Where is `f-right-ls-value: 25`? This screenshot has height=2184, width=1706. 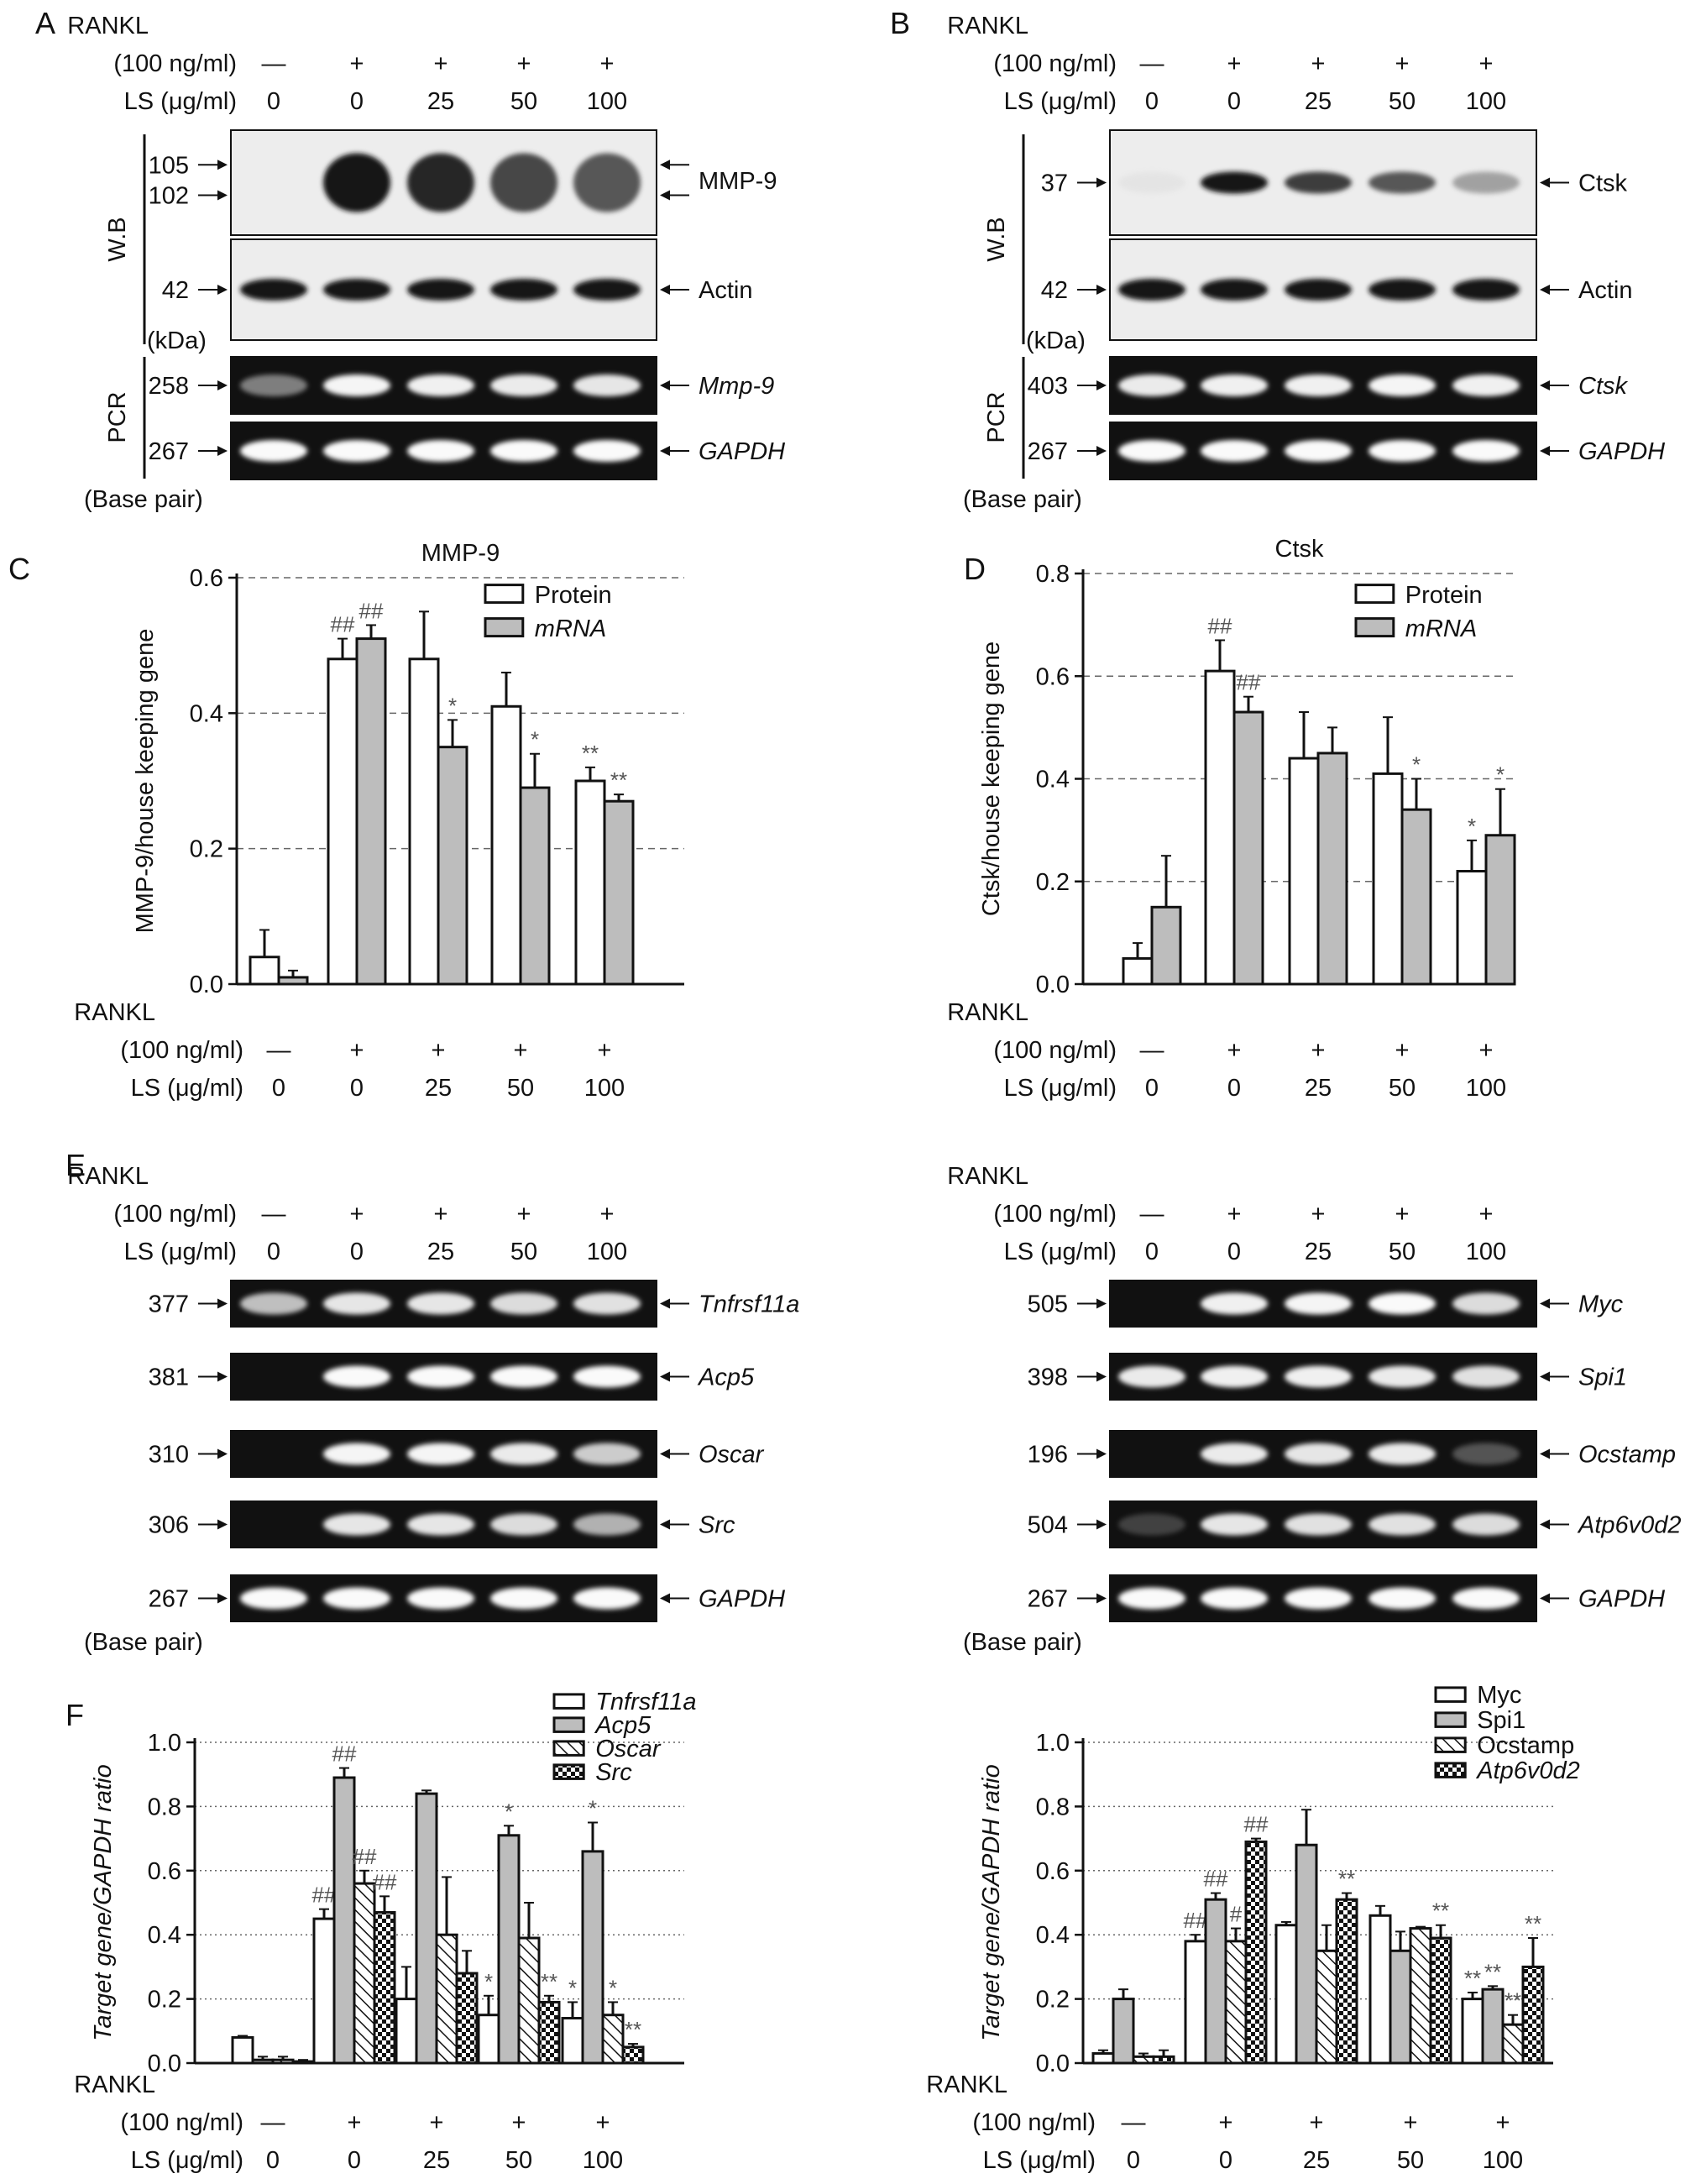
f-right-ls-value: 25 is located at coordinates (1316, 2160).